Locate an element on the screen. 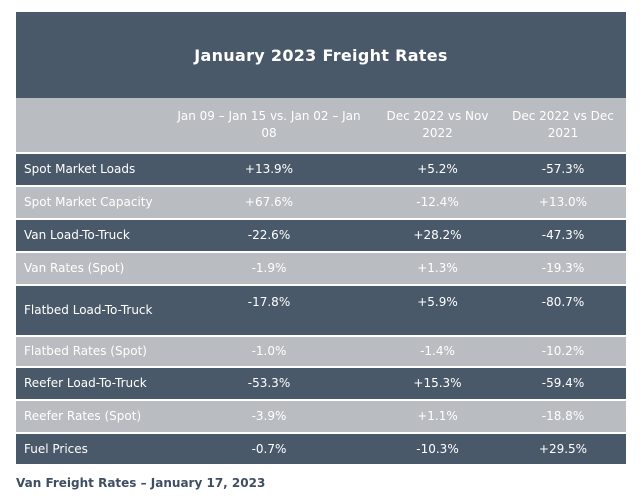  row-label: Flatbed Load-To-Truck is located at coordinates (88, 310).